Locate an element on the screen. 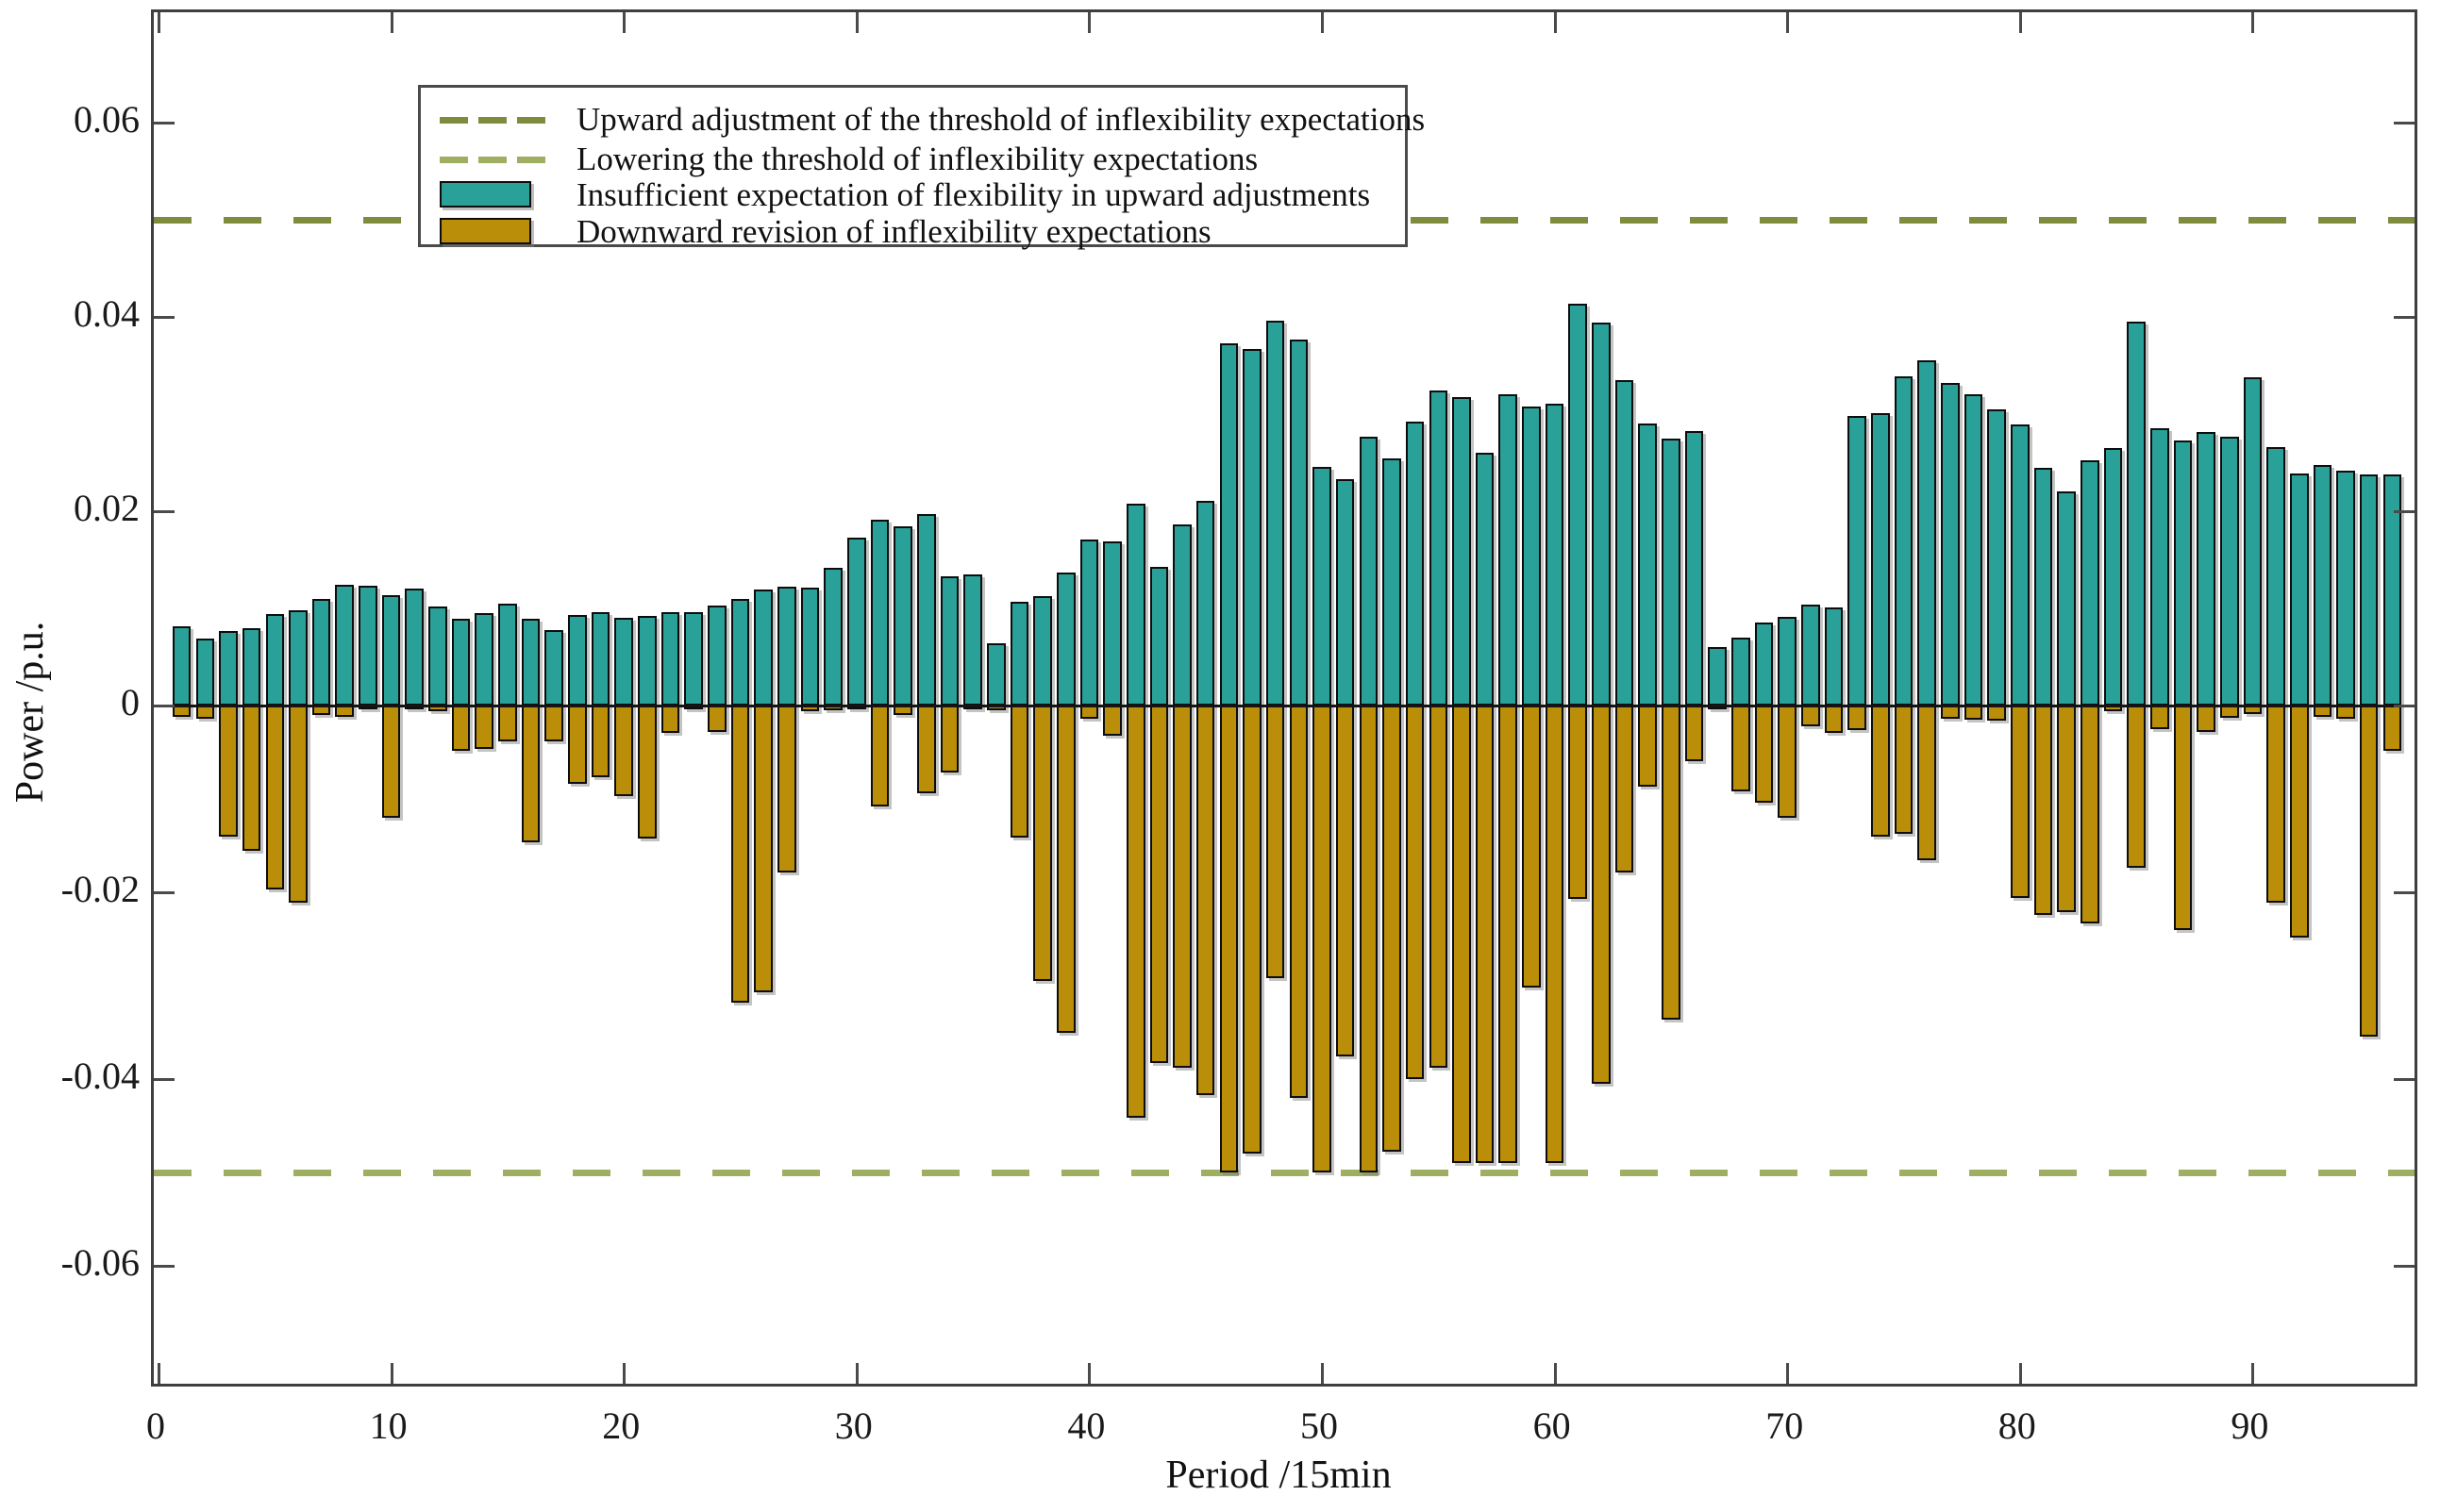 This screenshot has height=1512, width=2440. x-tick-label: 0 is located at coordinates (155, 1425).